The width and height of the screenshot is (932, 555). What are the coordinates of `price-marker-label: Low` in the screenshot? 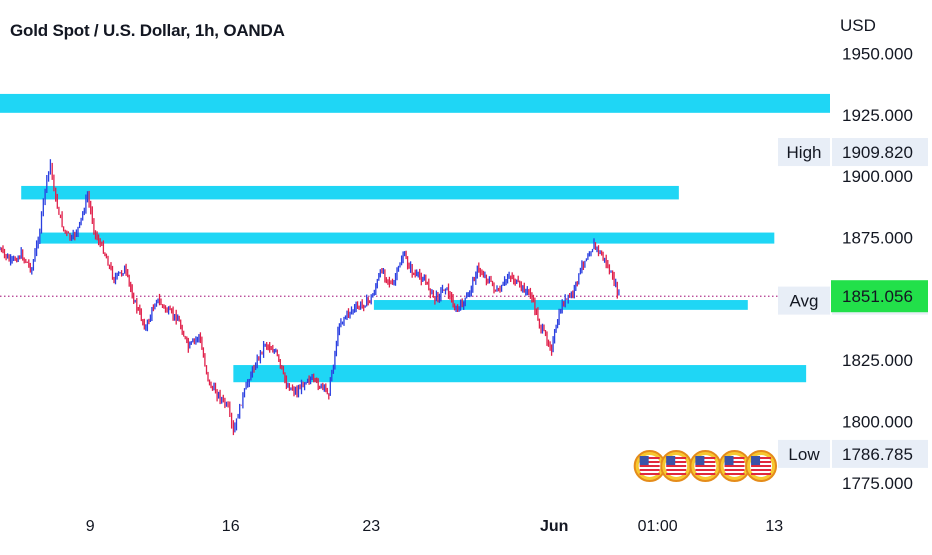 It's located at (804, 454).